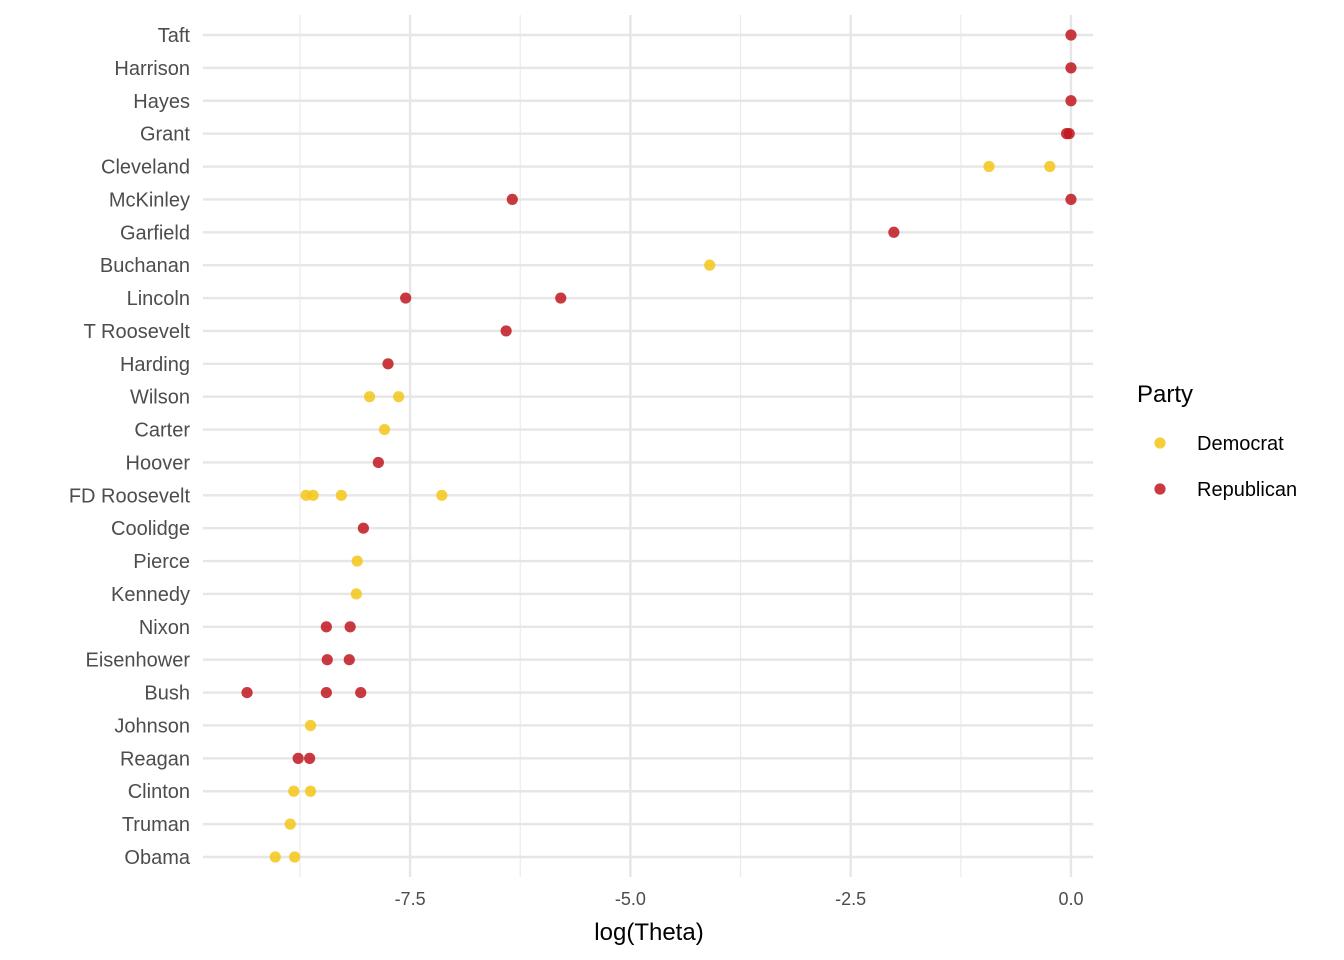 The image size is (1344, 960). I want to click on legend-key-republican, so click(1160, 489).